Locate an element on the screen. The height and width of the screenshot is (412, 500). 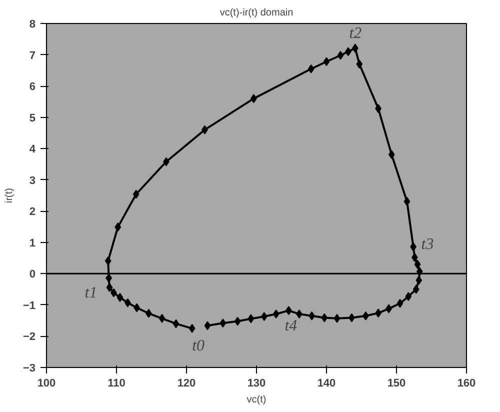
y-axis-title: ir(t) is located at coordinates (9, 195).